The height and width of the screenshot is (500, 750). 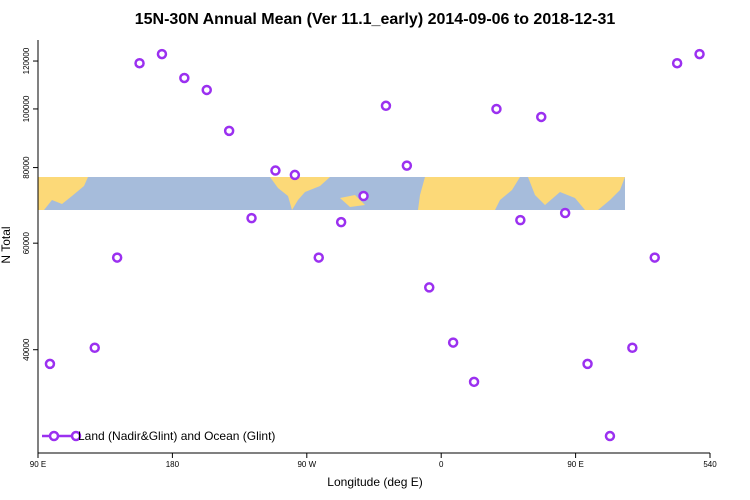 What do you see at coordinates (306, 464) in the screenshot?
I see `x-tick-label: 90 W` at bounding box center [306, 464].